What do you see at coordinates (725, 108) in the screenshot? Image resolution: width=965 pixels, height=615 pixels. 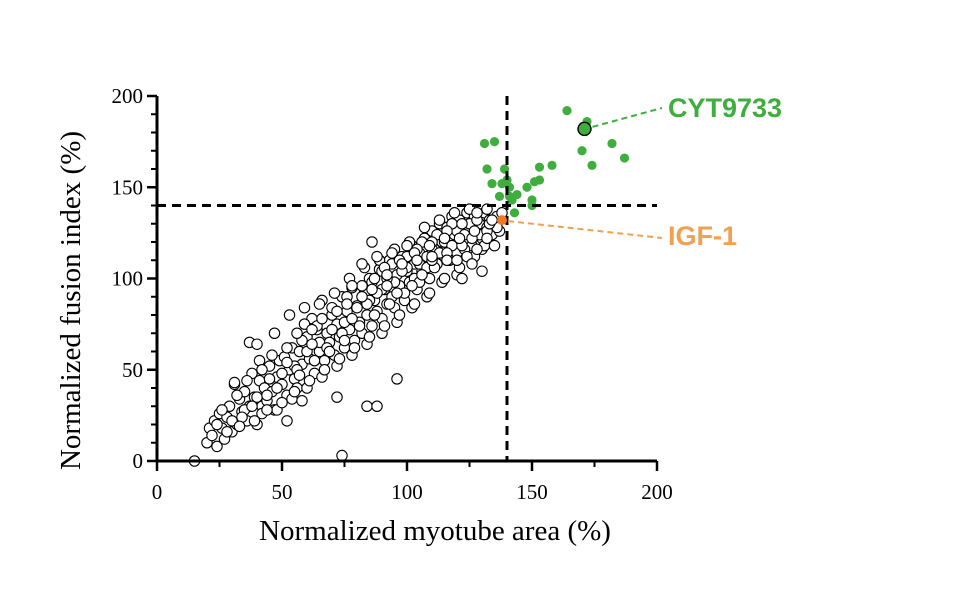 I see `cyt9733-label: CYT9733` at bounding box center [725, 108].